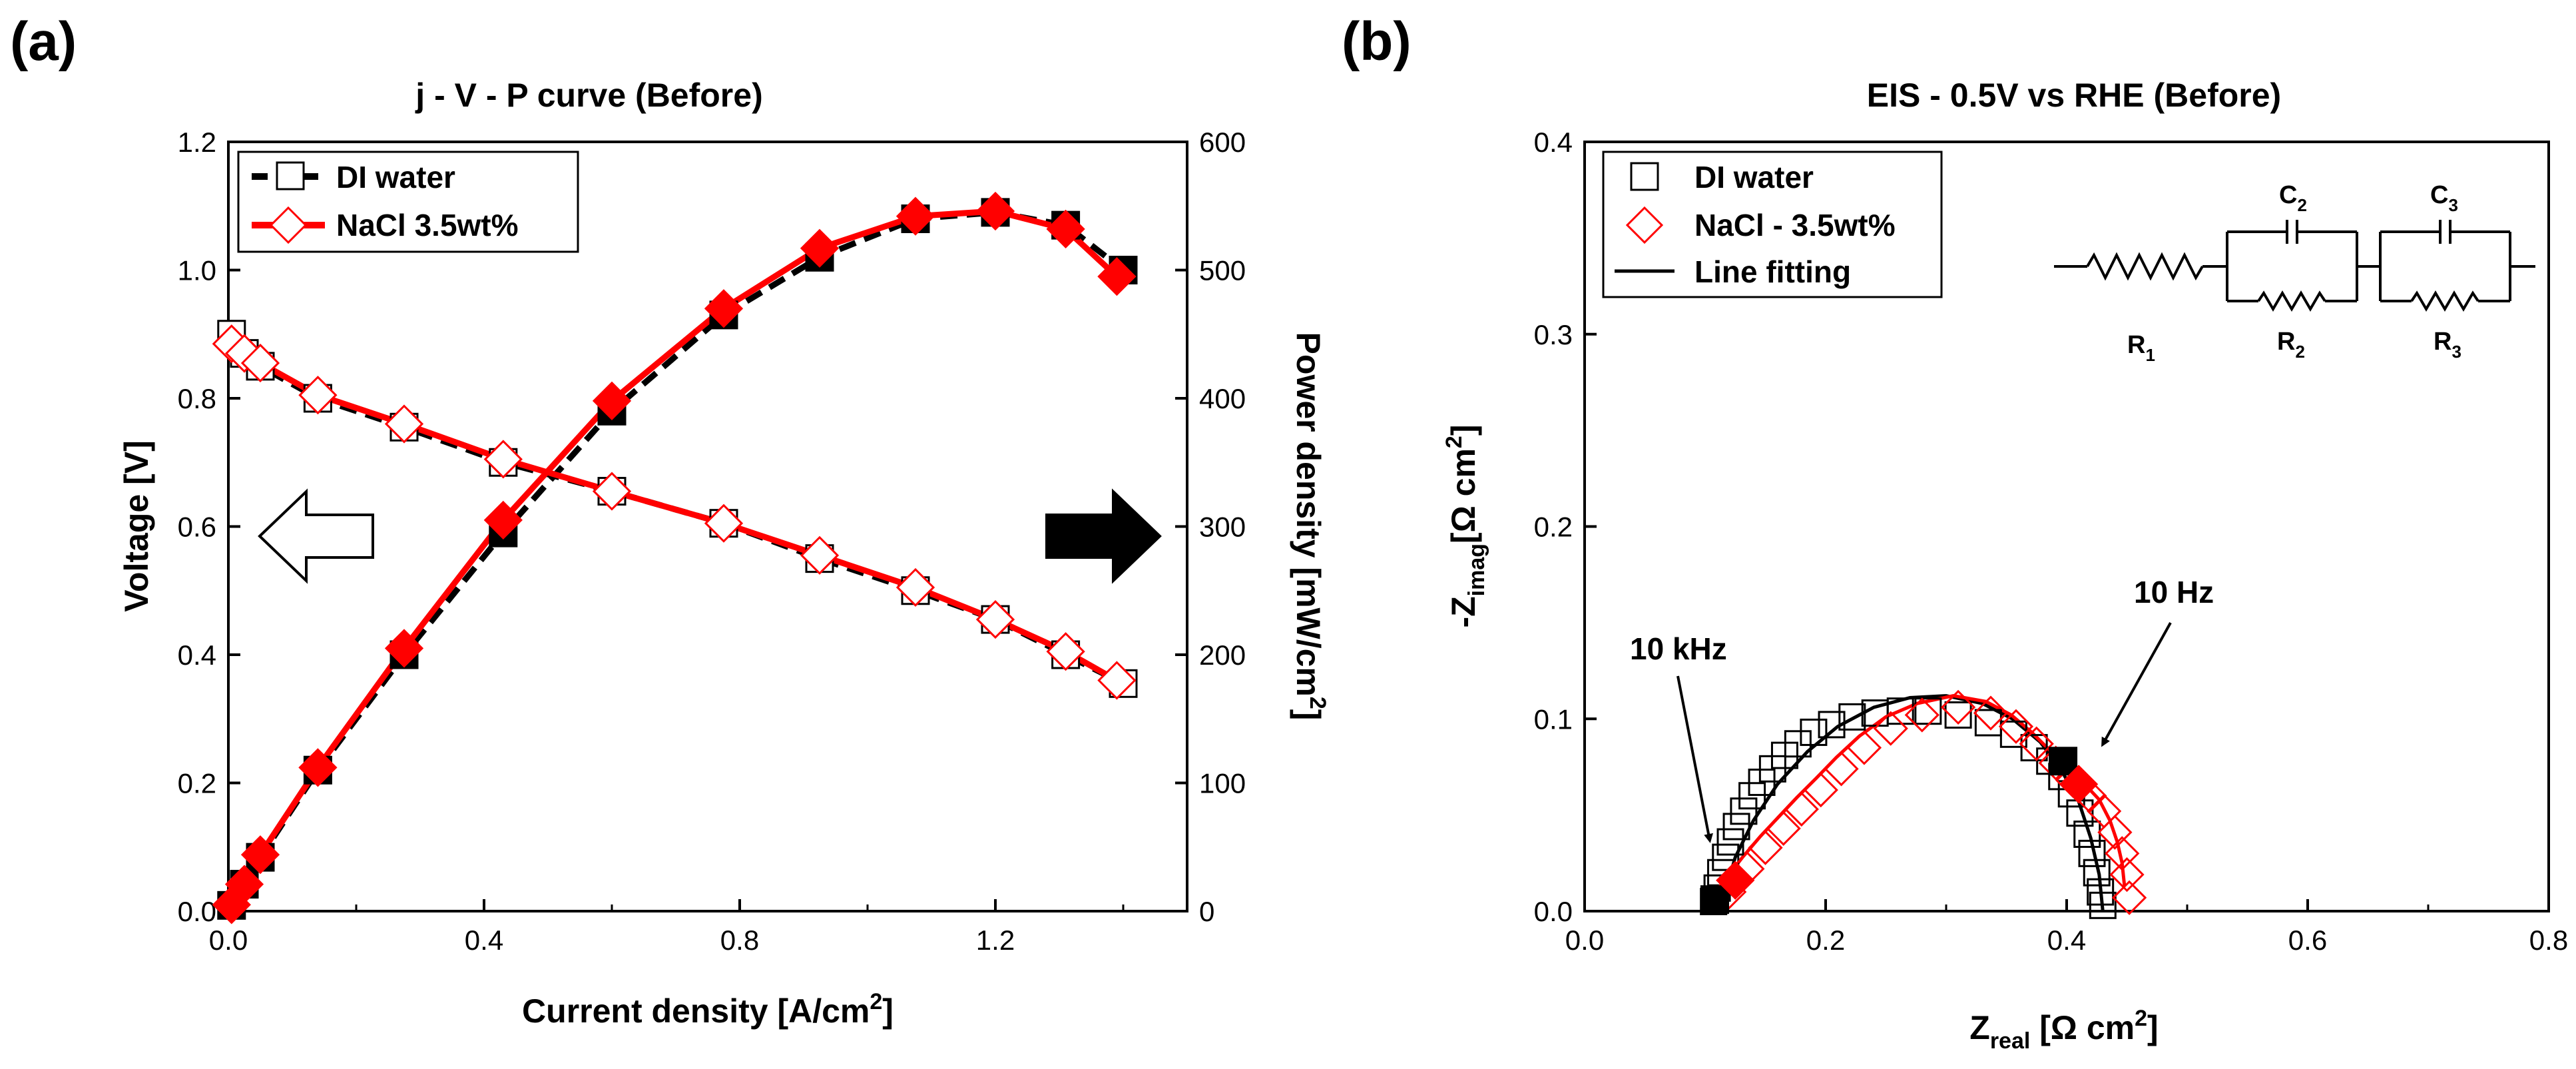  I want to click on di-water-eis-highlight, so click(1715, 899).